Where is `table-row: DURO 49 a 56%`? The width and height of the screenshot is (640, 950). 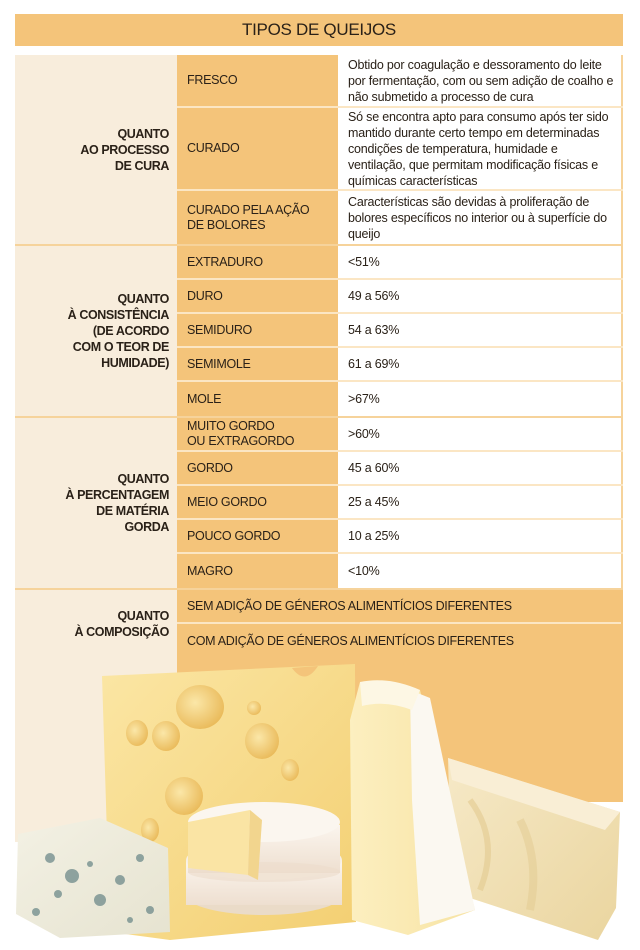 table-row: DURO 49 a 56% is located at coordinates (400, 297).